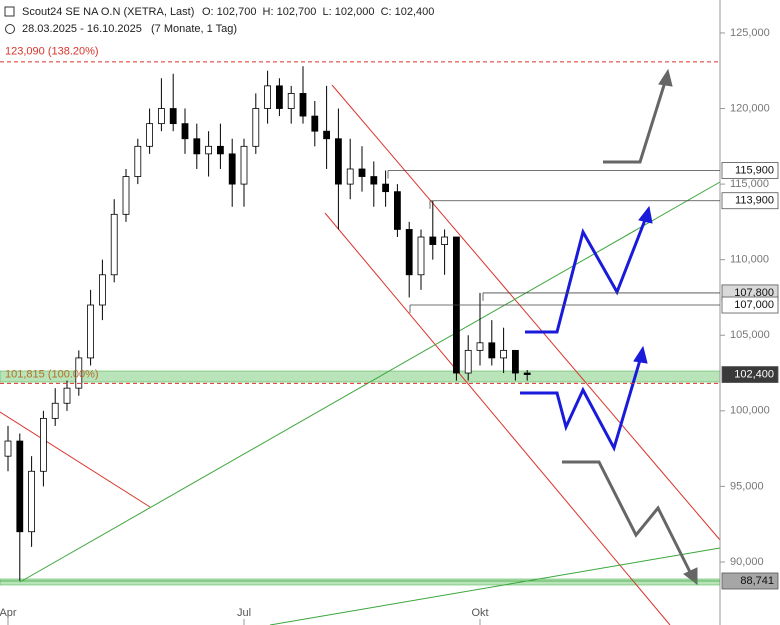 The image size is (780, 625). I want to click on y-tick-label: 100,000, so click(750, 411).